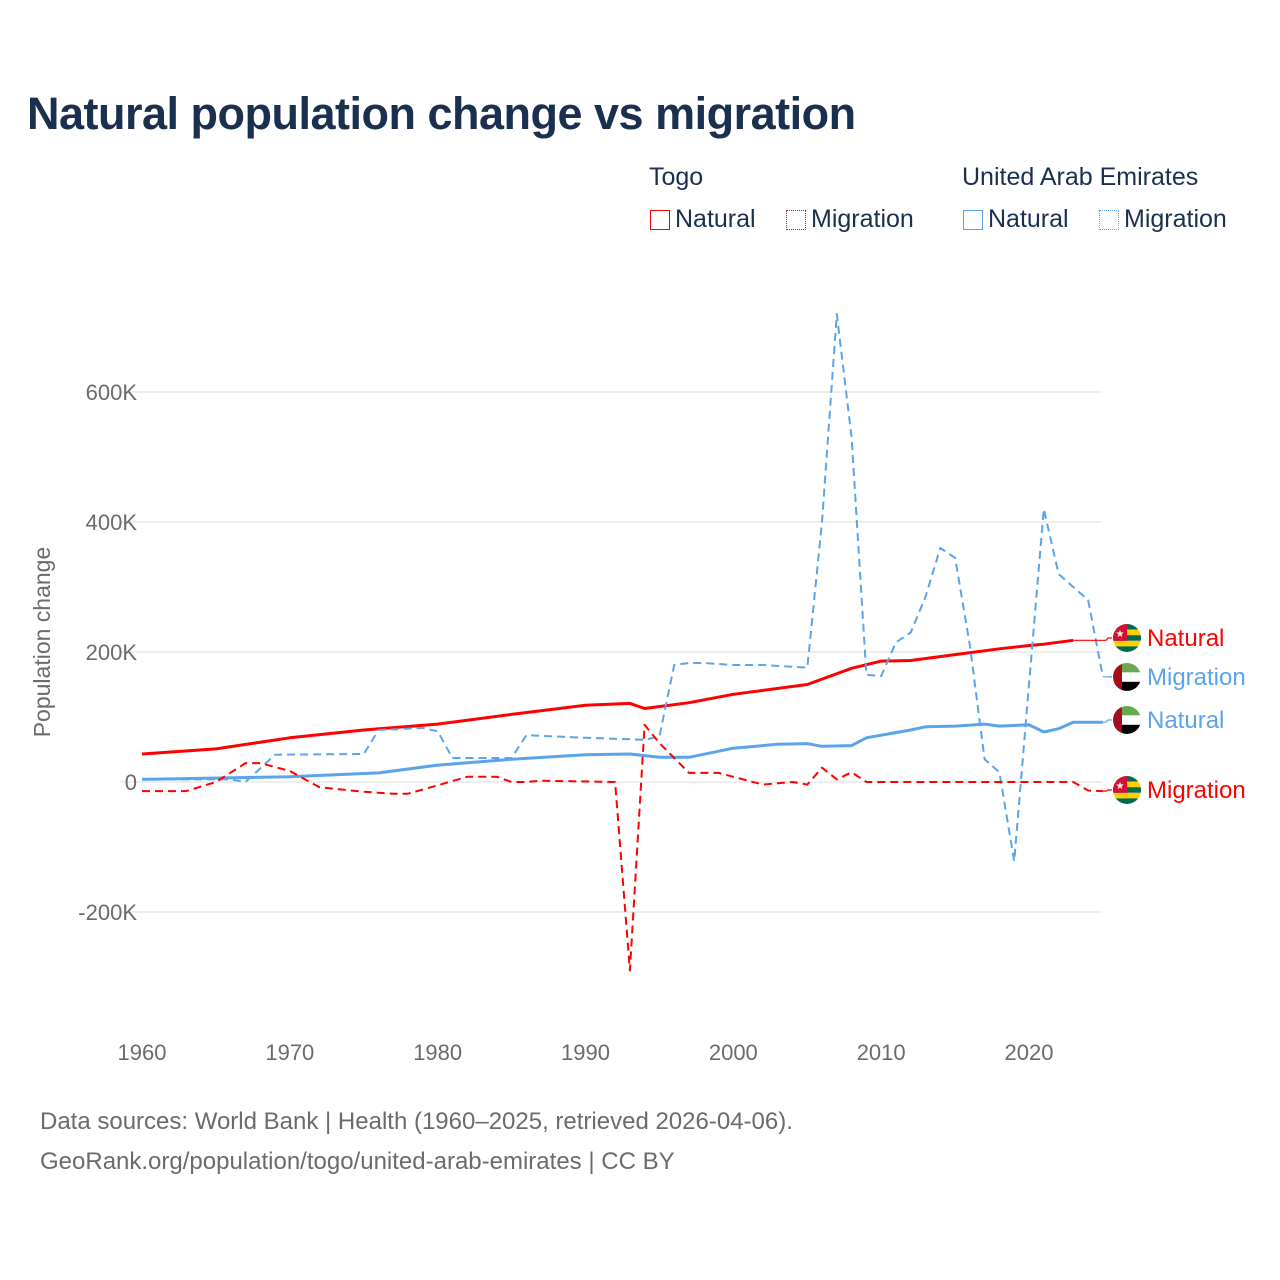 This screenshot has width=1280, height=1280. Describe the element at coordinates (112, 392) in the screenshot. I see `y-tick-label: 600K` at that location.